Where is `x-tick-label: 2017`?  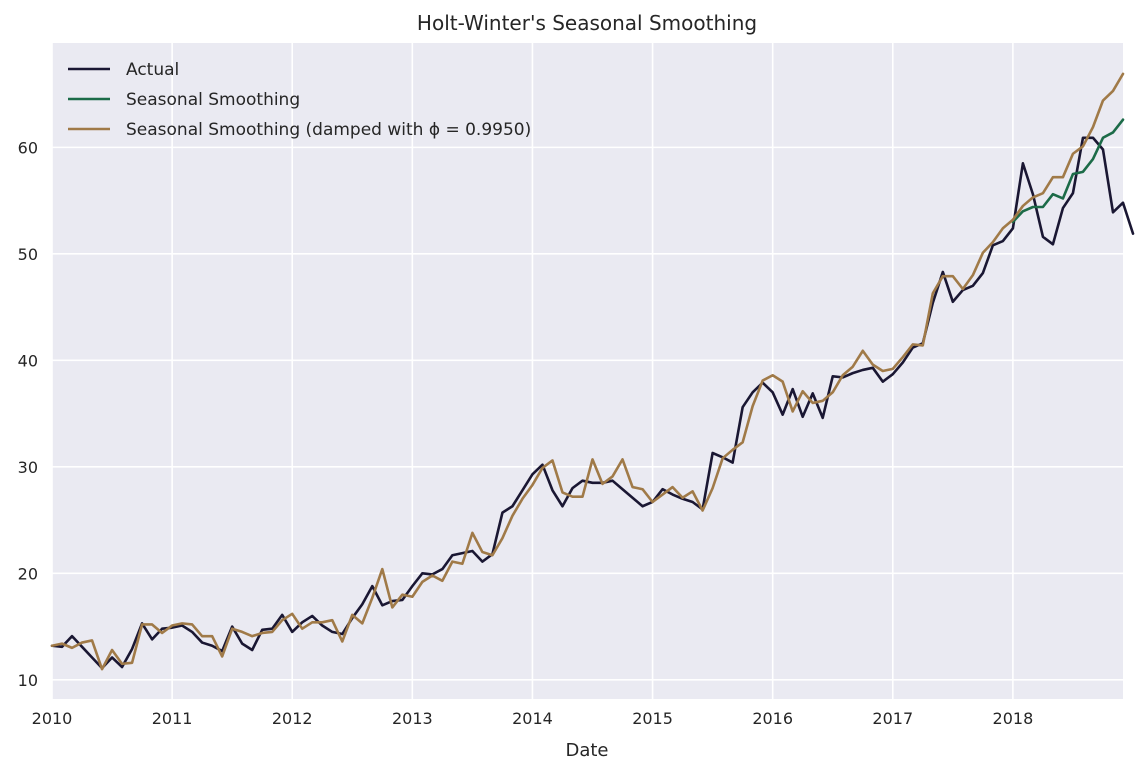 x-tick-label: 2017 is located at coordinates (892, 718).